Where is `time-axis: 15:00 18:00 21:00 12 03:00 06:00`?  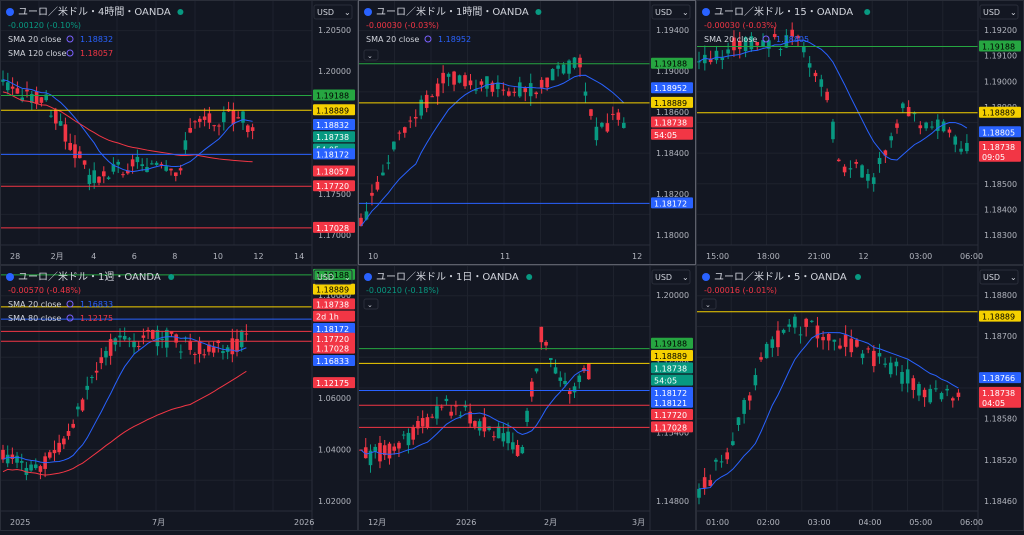
time-axis: 15:00 18:00 21:00 12 03:00 06:00 is located at coordinates (839, 252).